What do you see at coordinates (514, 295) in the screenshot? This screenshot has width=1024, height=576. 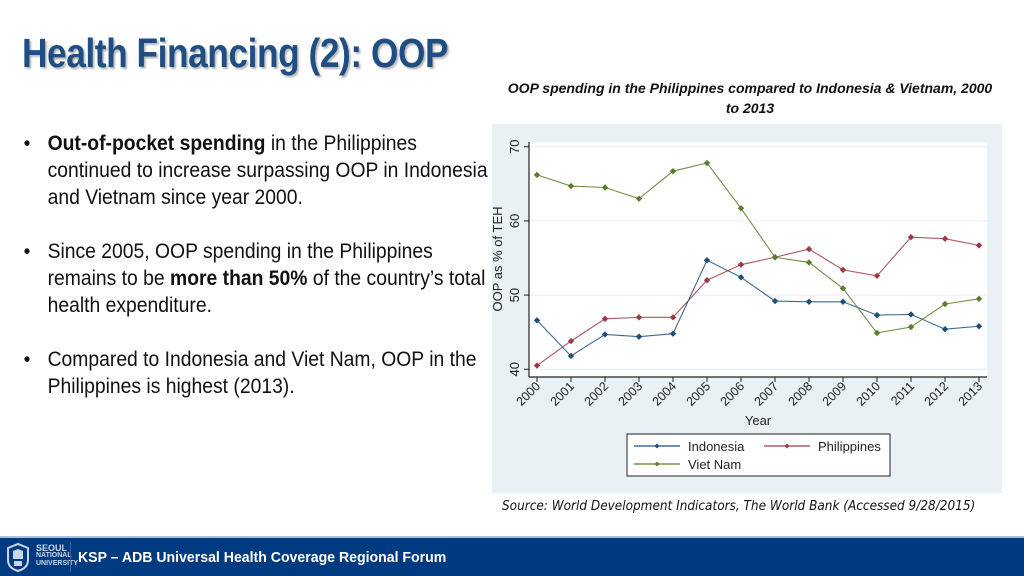 I see `y-tick-label: 50` at bounding box center [514, 295].